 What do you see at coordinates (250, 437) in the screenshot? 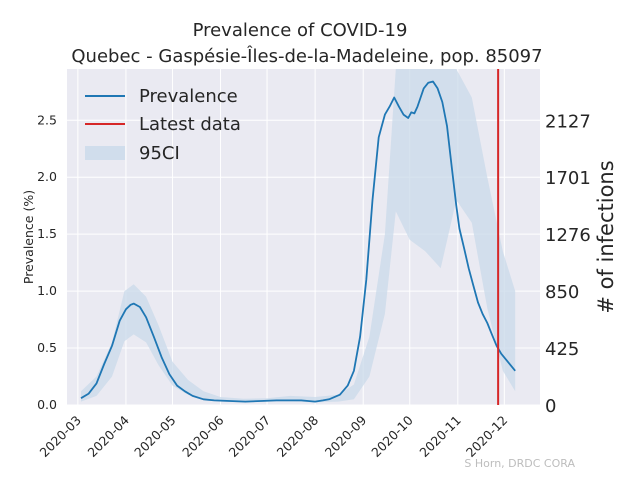
I see `x-tick-label: 2020-07` at bounding box center [250, 437].